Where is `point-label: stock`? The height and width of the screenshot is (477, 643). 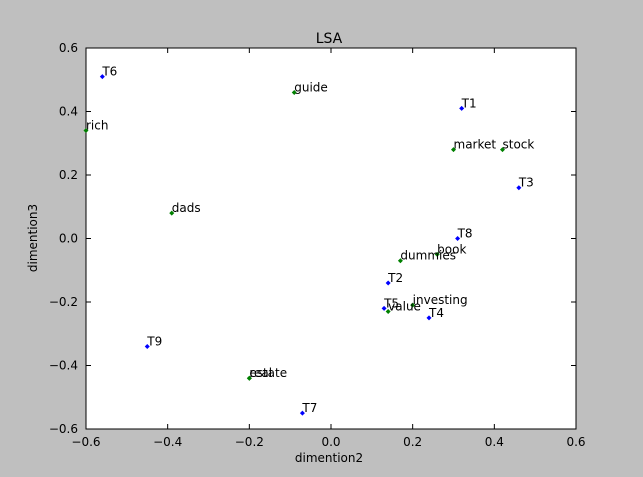 point-label: stock is located at coordinates (519, 145).